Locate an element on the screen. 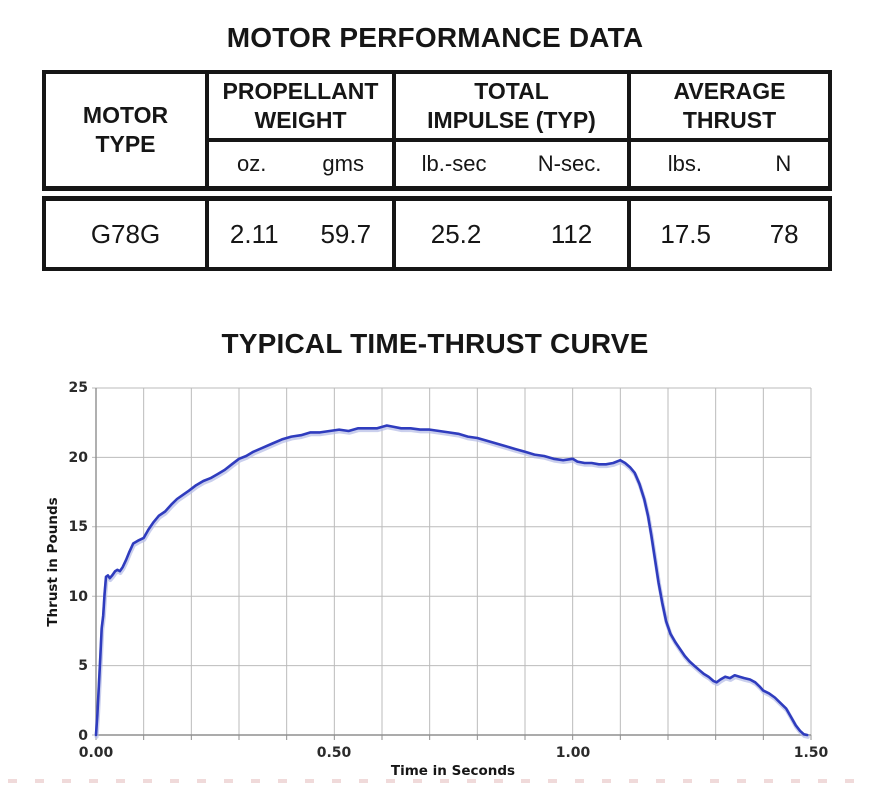 The height and width of the screenshot is (794, 870). table-data-row: G78G 2.11 59.7 25.2 112 17.5 78 is located at coordinates (437, 228).